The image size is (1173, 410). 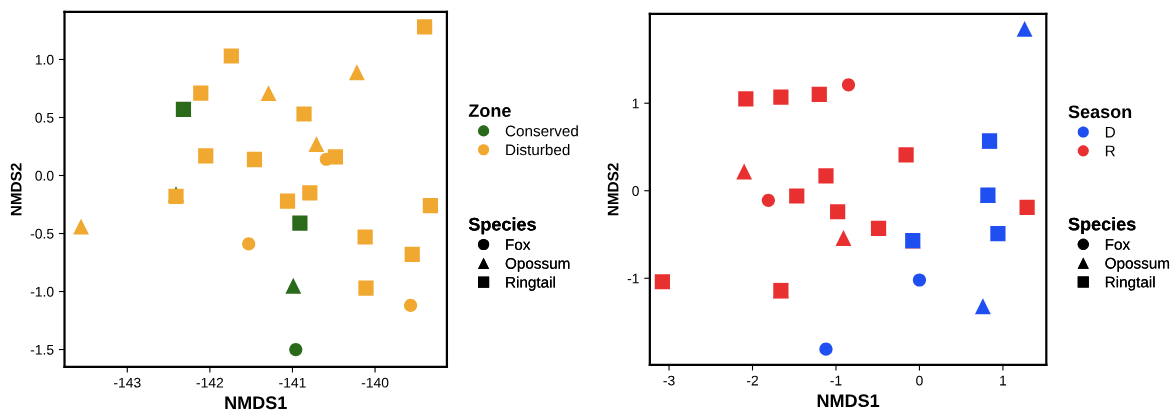 What do you see at coordinates (375, 382) in the screenshot?
I see `x-tick-label: -140` at bounding box center [375, 382].